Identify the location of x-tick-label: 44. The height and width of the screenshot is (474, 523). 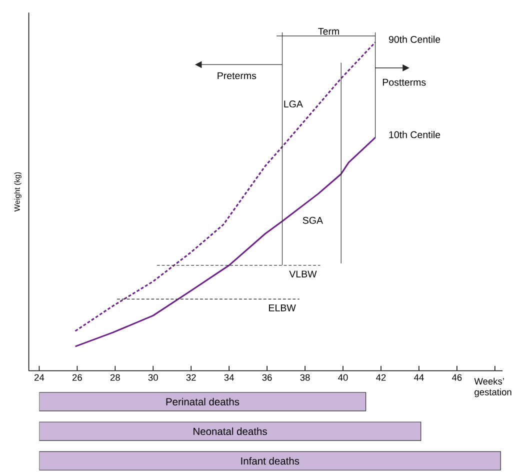
(419, 377).